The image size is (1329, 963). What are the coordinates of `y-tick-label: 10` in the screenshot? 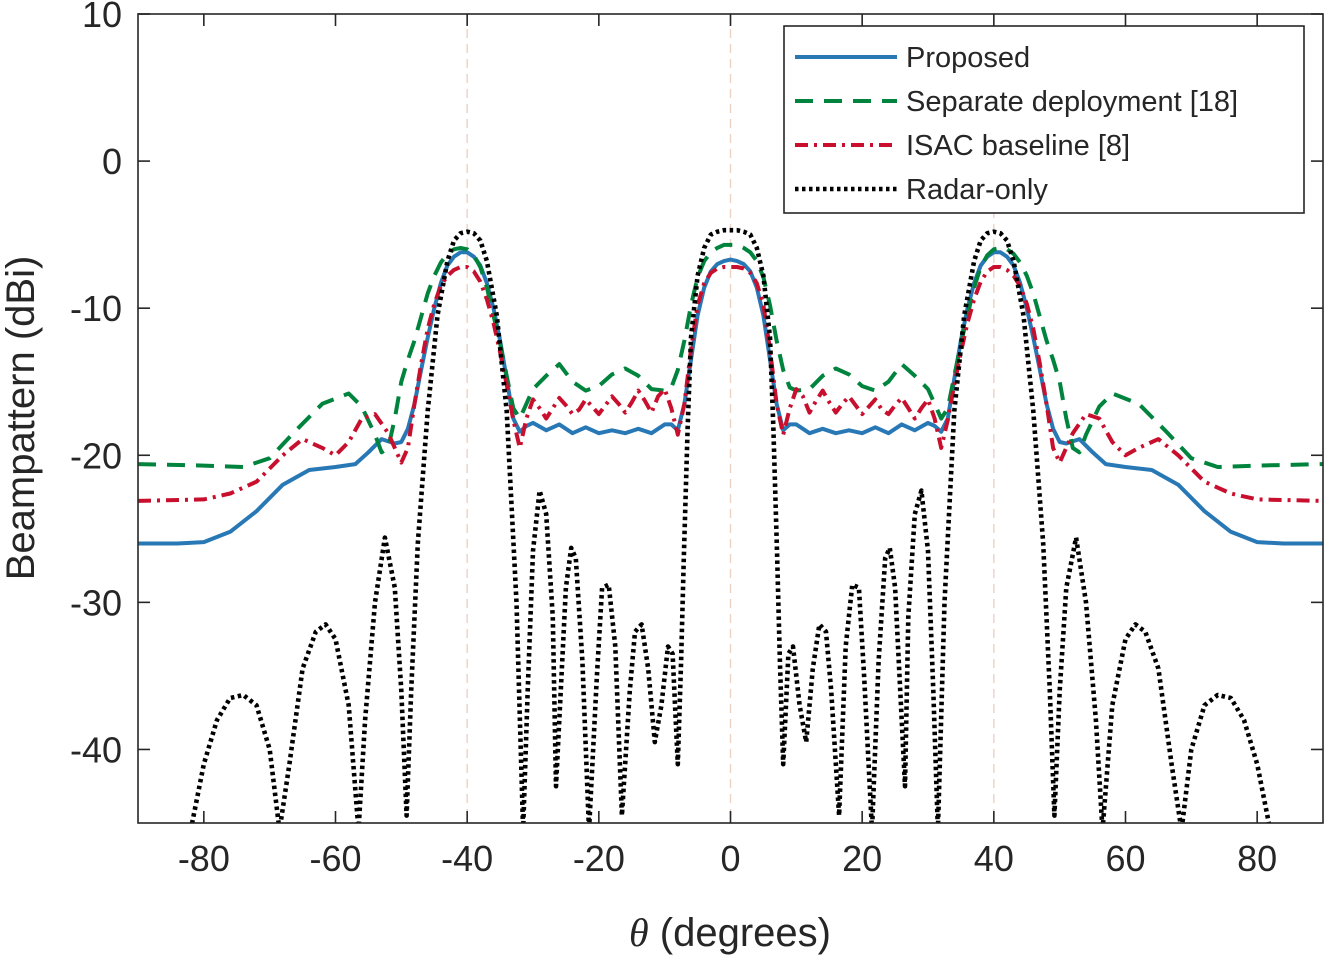 It's located at (102, 17).